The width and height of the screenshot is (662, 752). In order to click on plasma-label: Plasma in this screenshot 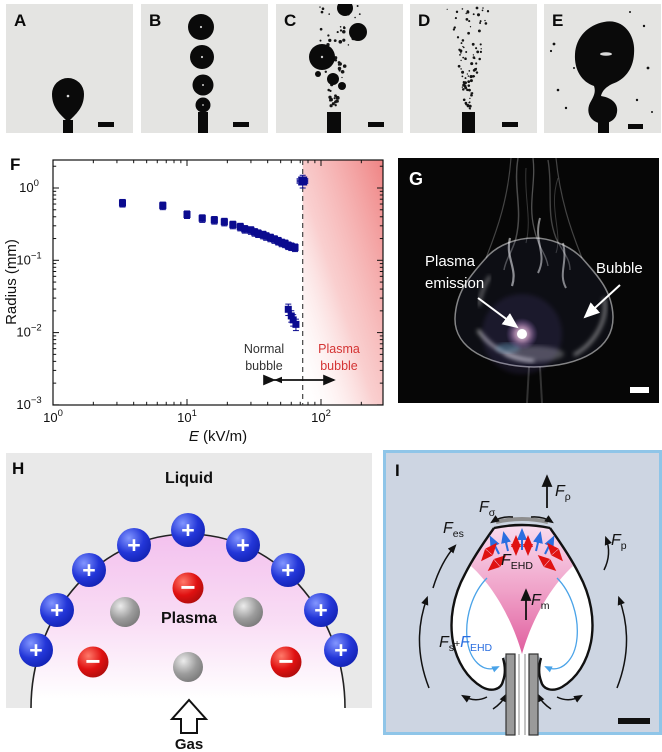, I will do `click(189, 618)`.